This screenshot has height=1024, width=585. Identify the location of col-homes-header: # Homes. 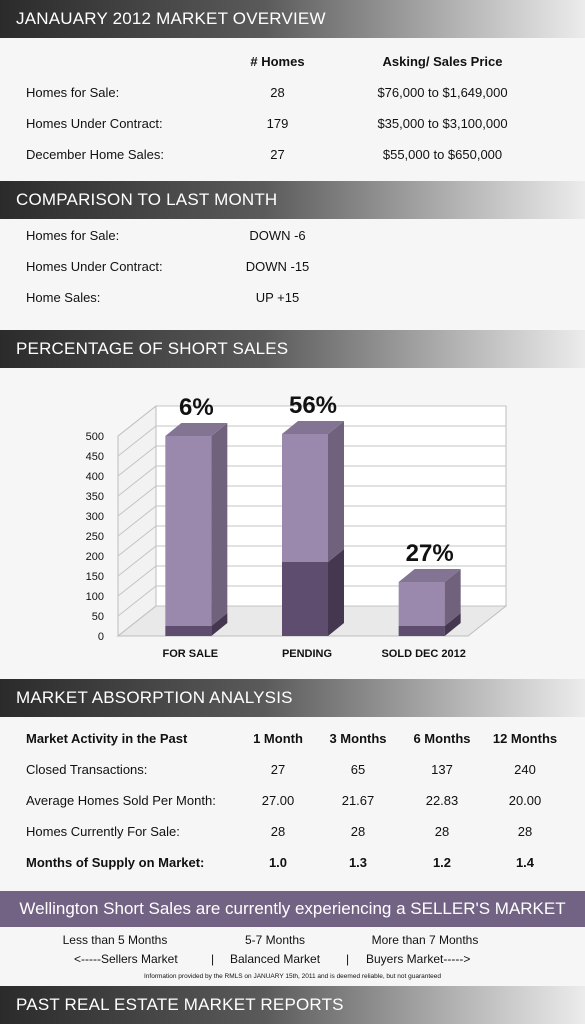
(277, 61).